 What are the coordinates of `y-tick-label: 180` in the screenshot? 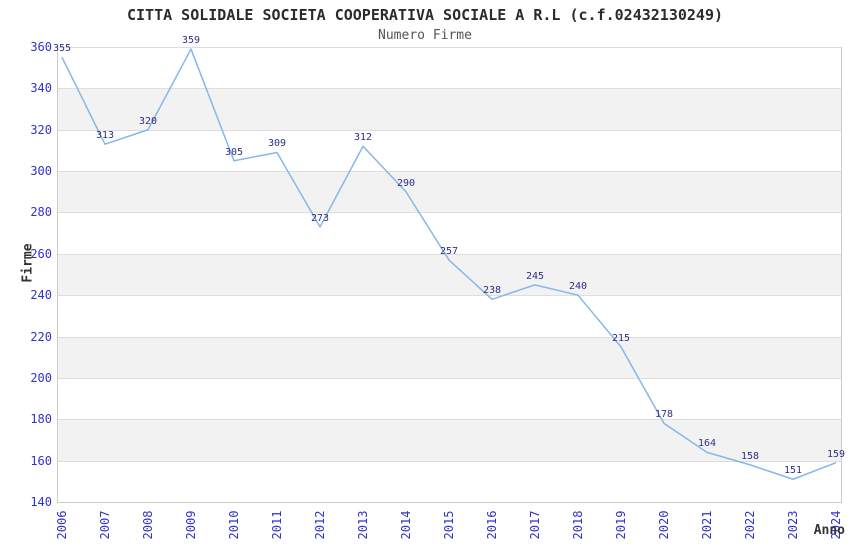 It's located at (41, 419).